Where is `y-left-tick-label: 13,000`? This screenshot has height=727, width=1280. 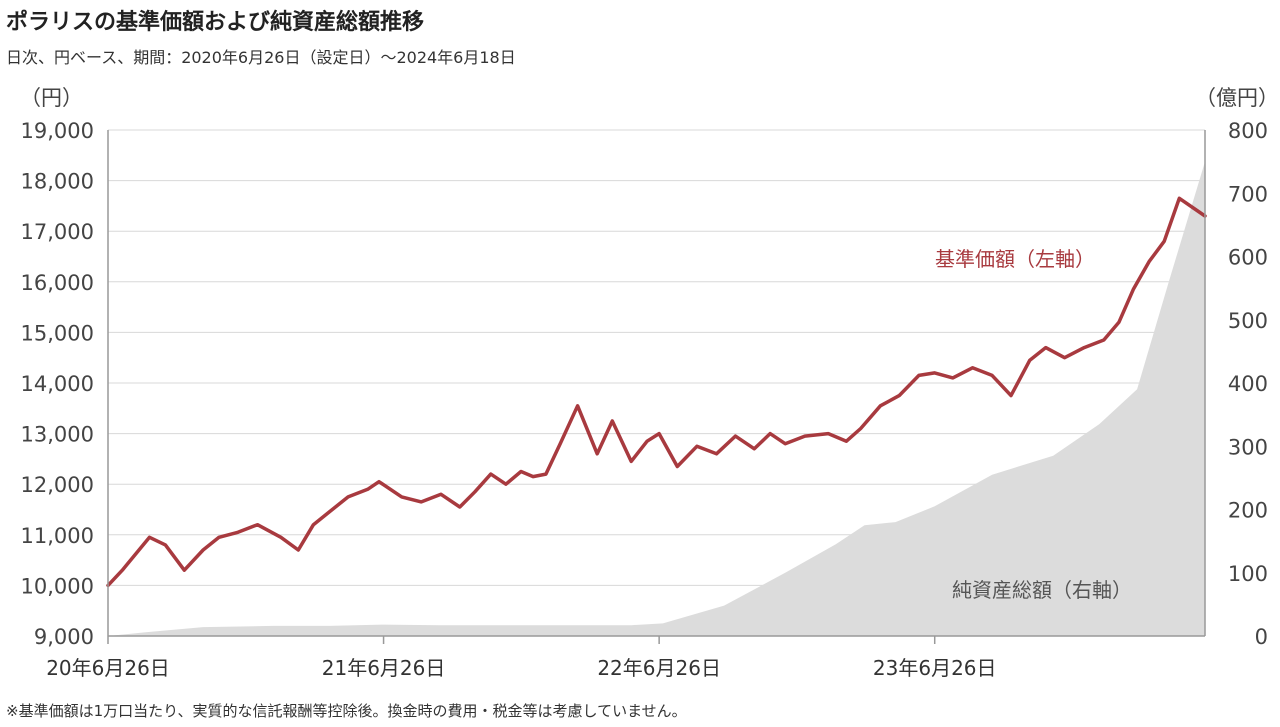 y-left-tick-label: 13,000 is located at coordinates (57, 435).